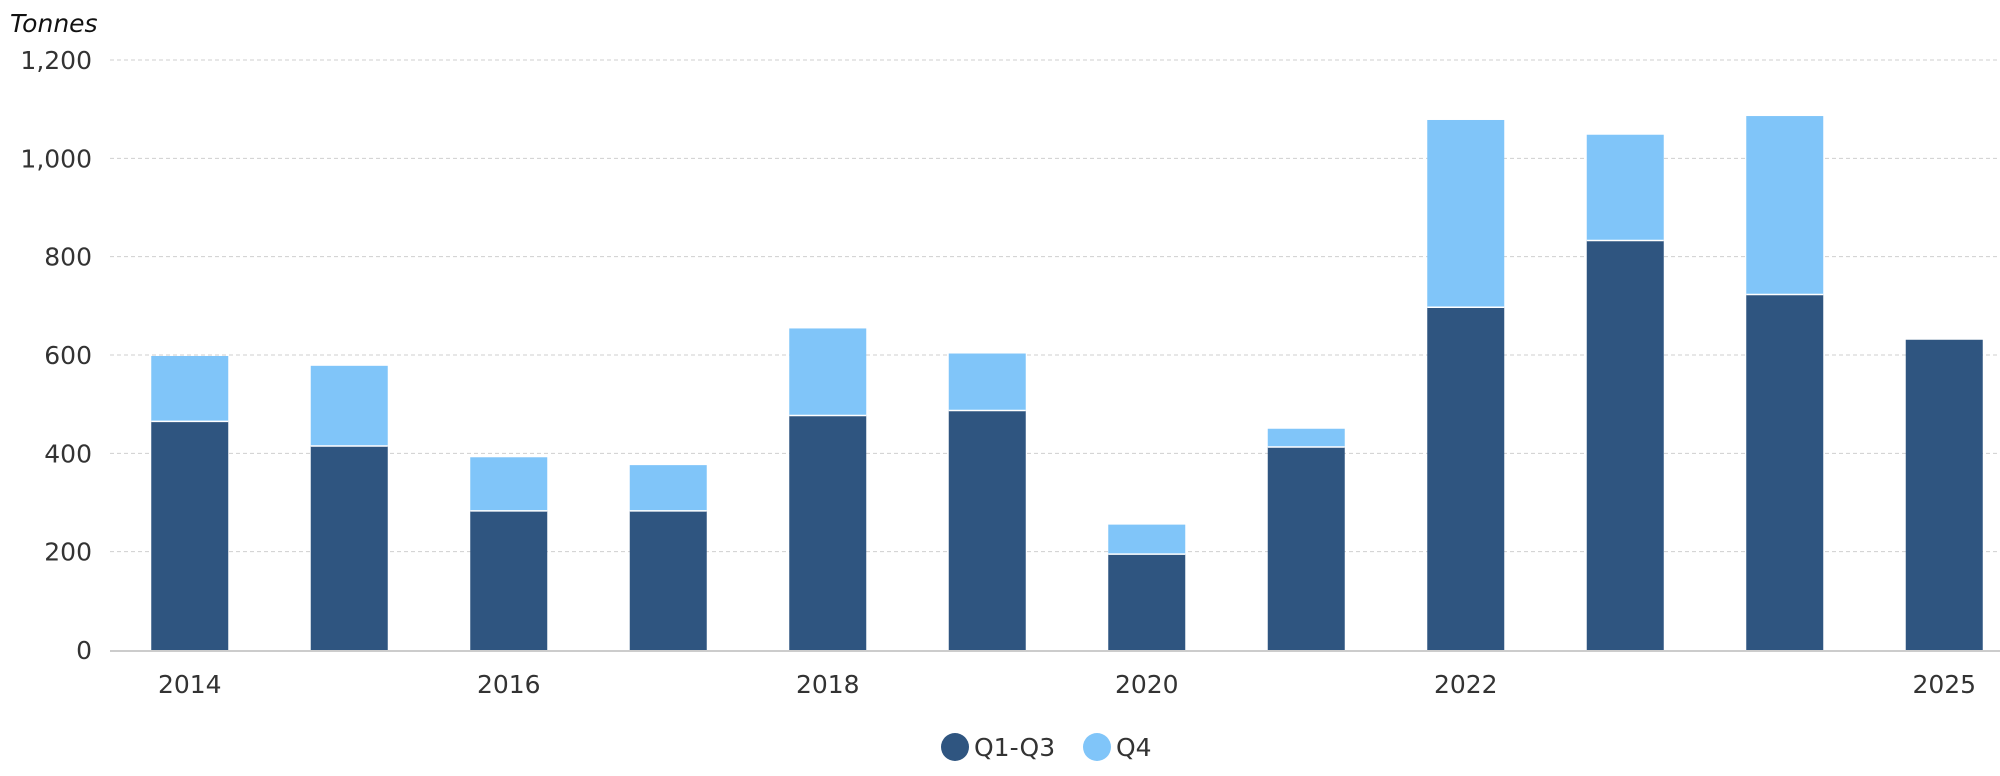 The width and height of the screenshot is (2000, 776). What do you see at coordinates (1785, 205) in the screenshot?
I see `bar-q4-2024` at bounding box center [1785, 205].